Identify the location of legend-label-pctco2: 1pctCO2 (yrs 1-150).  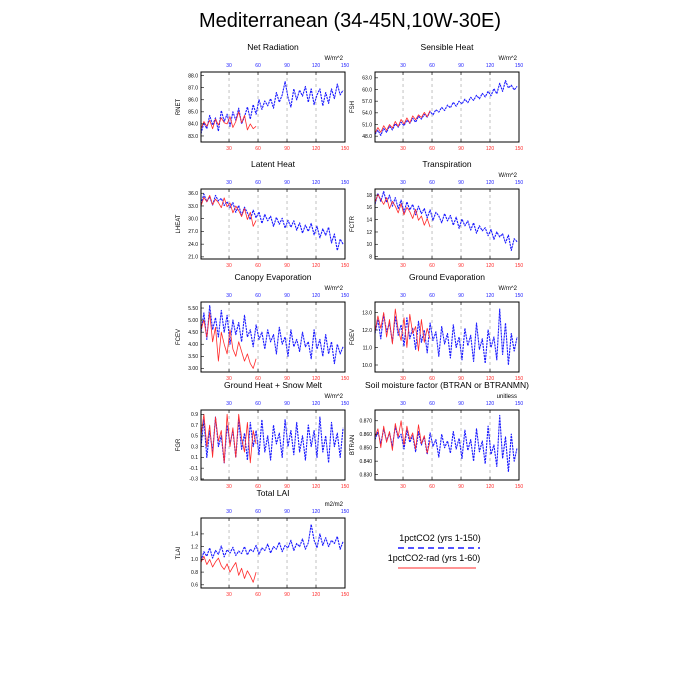
(440, 538).